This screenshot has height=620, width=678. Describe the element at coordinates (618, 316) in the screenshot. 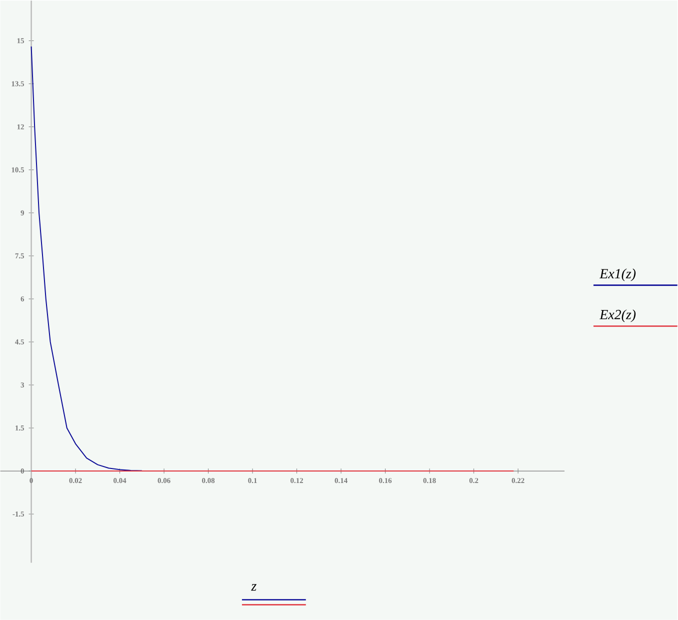

I see `text: Ex2(z)` at that location.